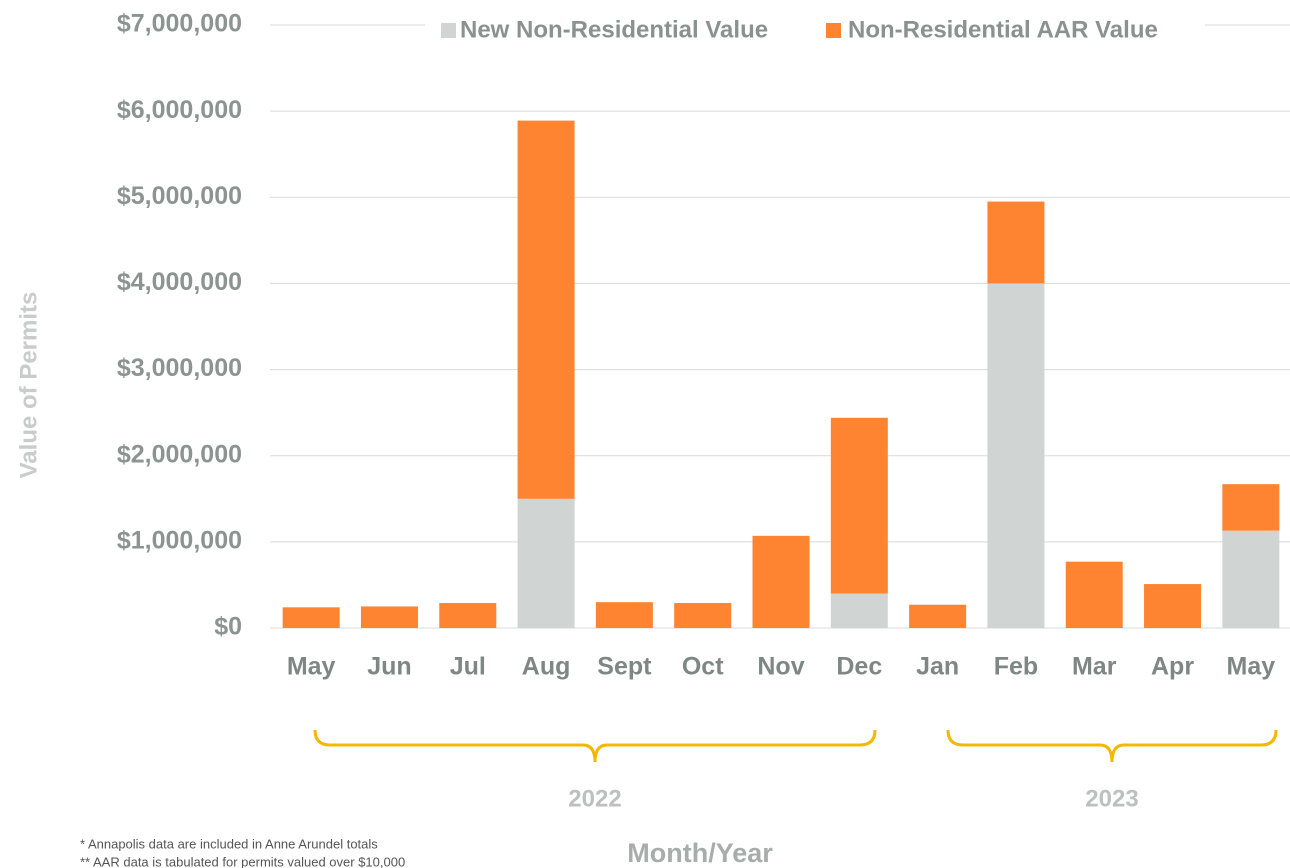 This screenshot has width=1290, height=868. What do you see at coordinates (179, 110) in the screenshot?
I see `y-tick-label: $6,000,000` at bounding box center [179, 110].